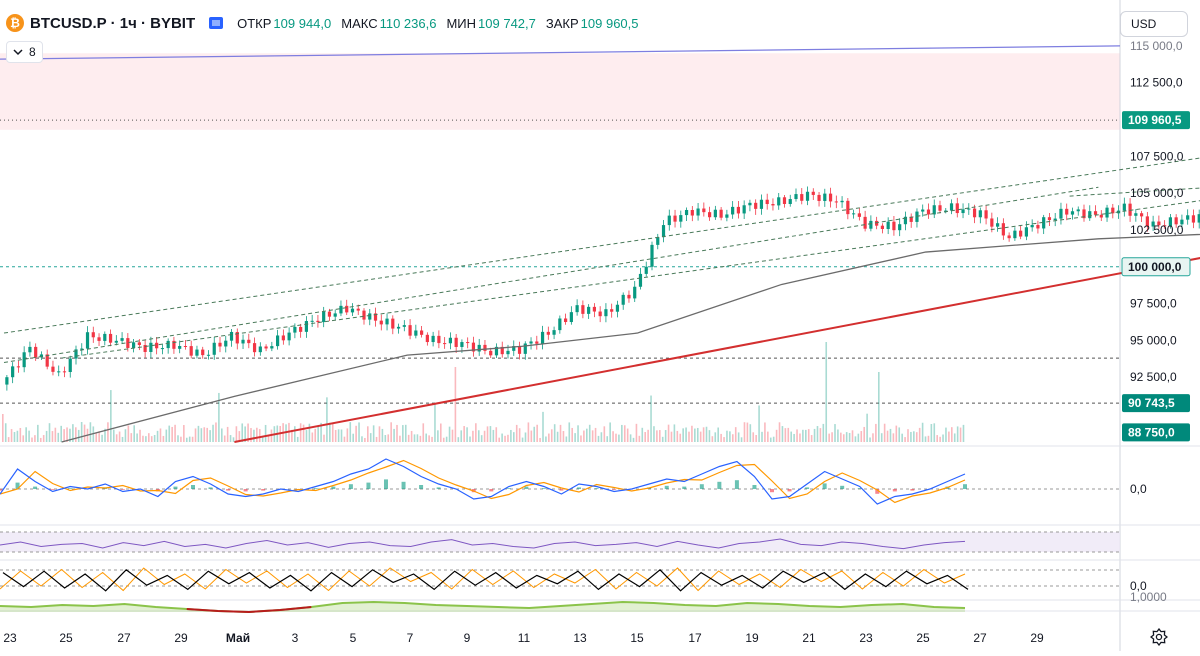 Image resolution: width=1200 pixels, height=656 pixels. What do you see at coordinates (1159, 637) in the screenshot?
I see `gear-icon` at bounding box center [1159, 637].